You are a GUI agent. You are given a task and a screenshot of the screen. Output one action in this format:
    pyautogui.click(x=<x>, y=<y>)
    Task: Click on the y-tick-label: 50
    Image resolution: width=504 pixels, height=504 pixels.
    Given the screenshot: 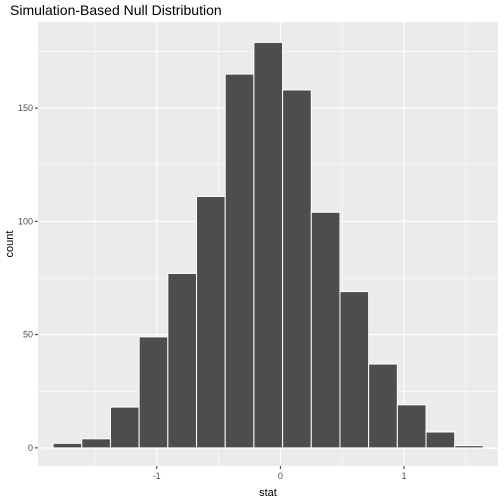 What is the action you would take?
    pyautogui.click(x=28, y=335)
    